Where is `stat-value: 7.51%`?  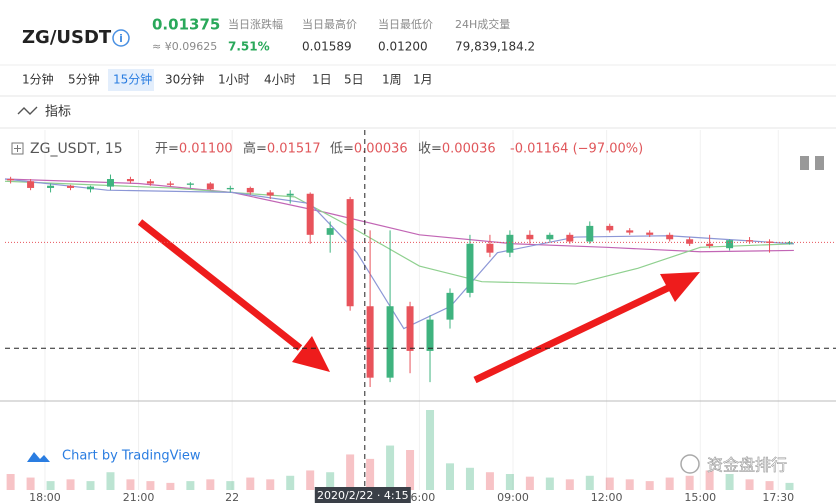
stat-value: 7.51% is located at coordinates (249, 47).